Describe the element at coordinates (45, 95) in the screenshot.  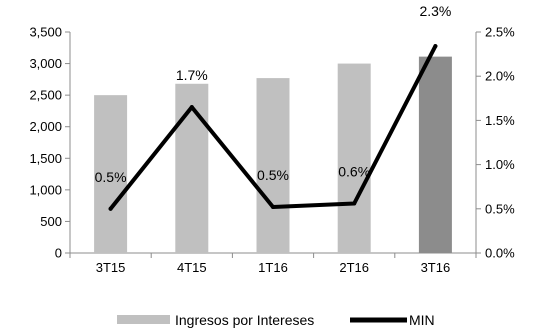
I see `left-axis-tick-label: 2,500` at that location.